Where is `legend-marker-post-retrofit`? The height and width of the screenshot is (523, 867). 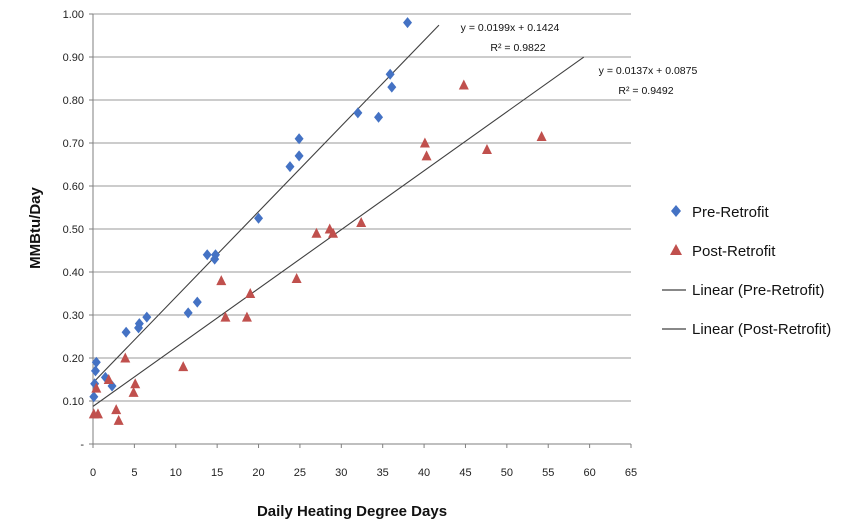
legend-marker-post-retrofit is located at coordinates (676, 249).